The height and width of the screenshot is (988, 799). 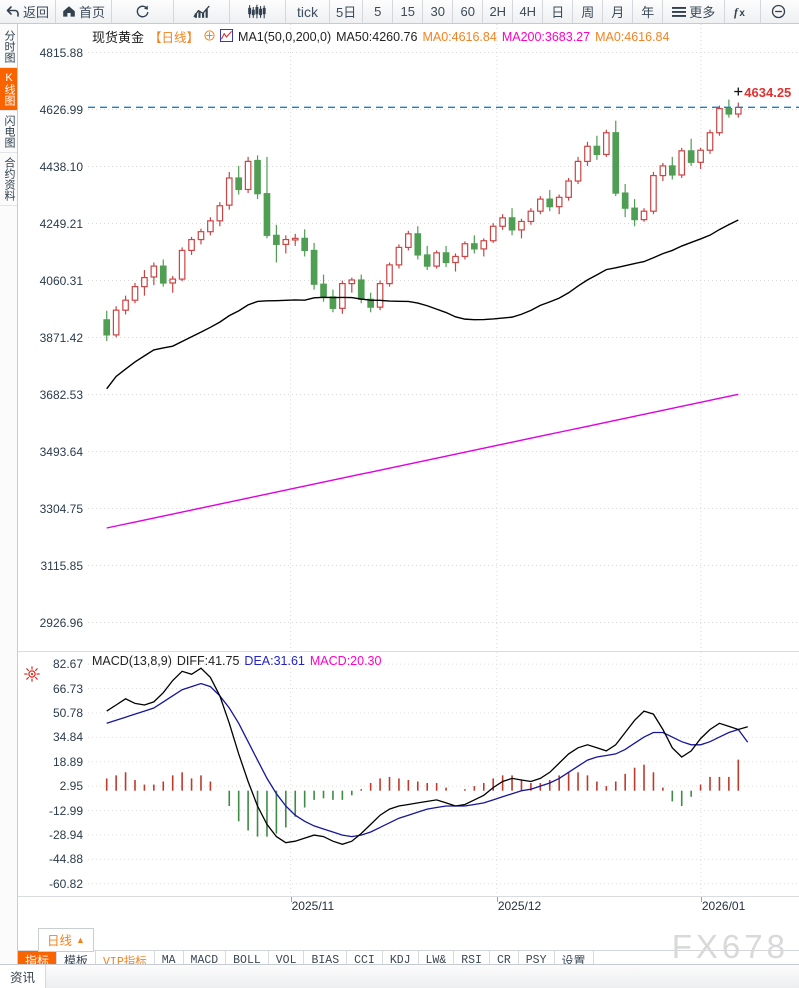 I want to click on back-label: 返回, so click(x=36, y=12).